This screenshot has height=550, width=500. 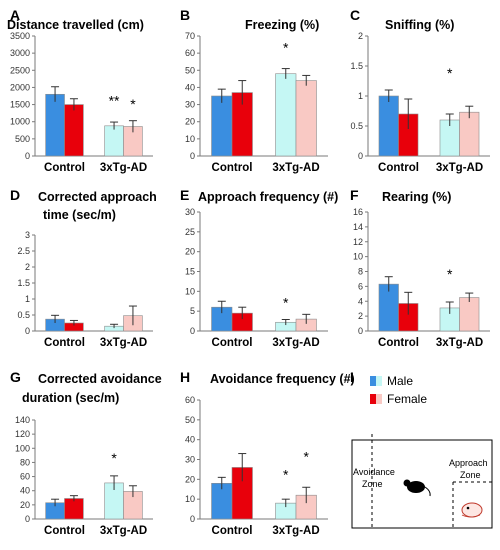 What do you see at coordinates (354, 195) in the screenshot?
I see `panel-letter-f: F` at bounding box center [354, 195].